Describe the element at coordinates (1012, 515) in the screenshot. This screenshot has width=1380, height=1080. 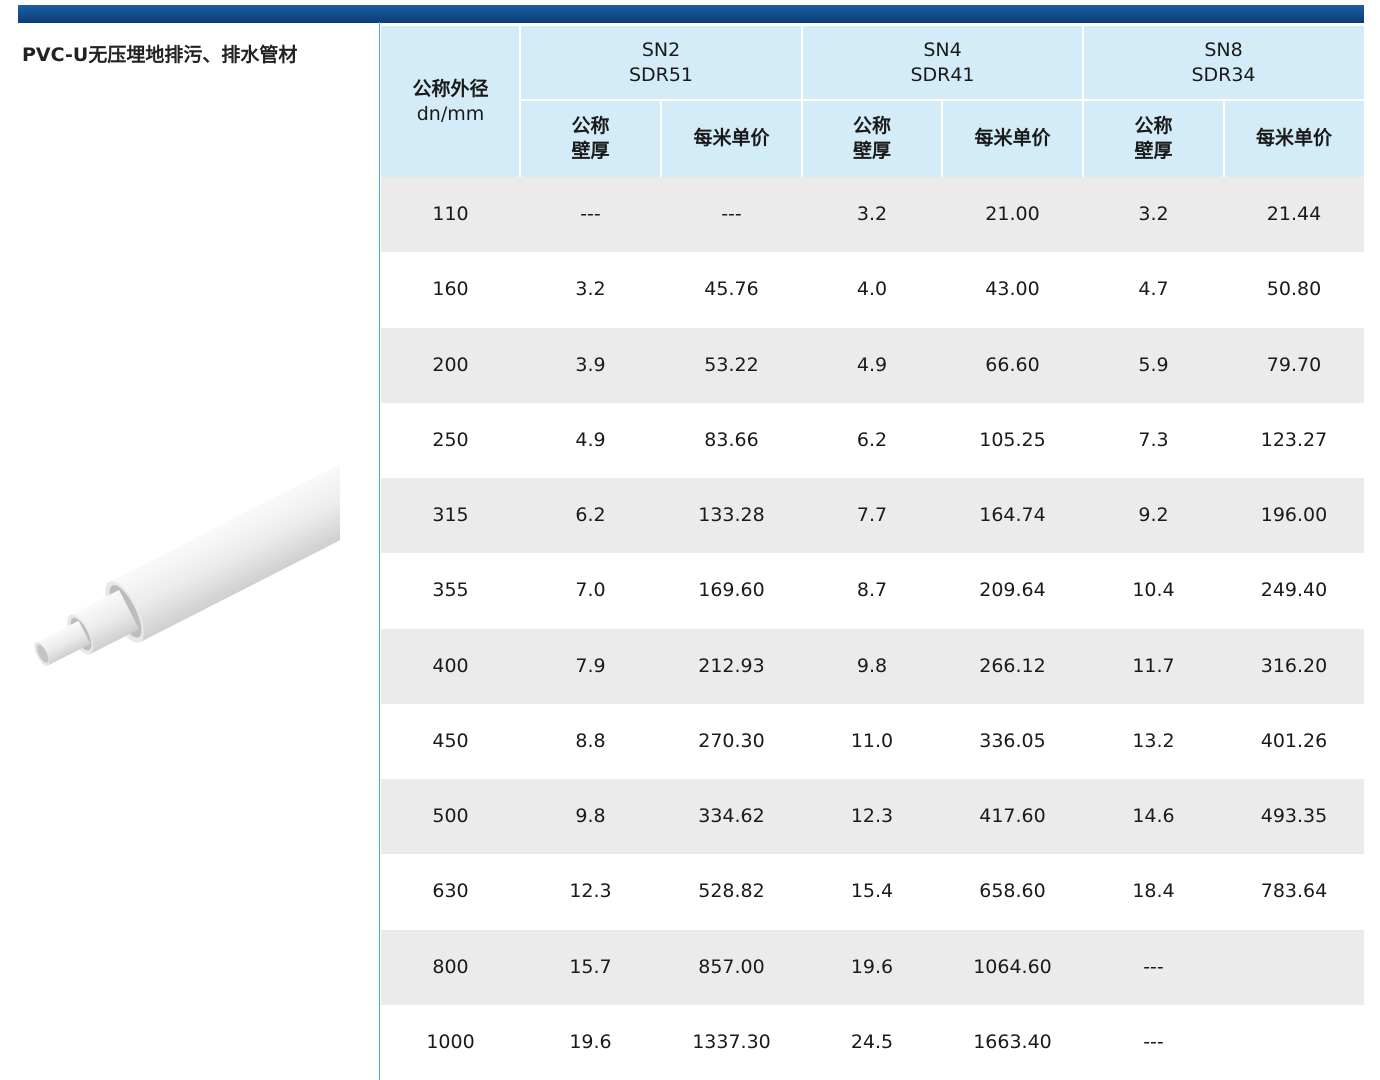
I see `table-cell: 164.74` at that location.